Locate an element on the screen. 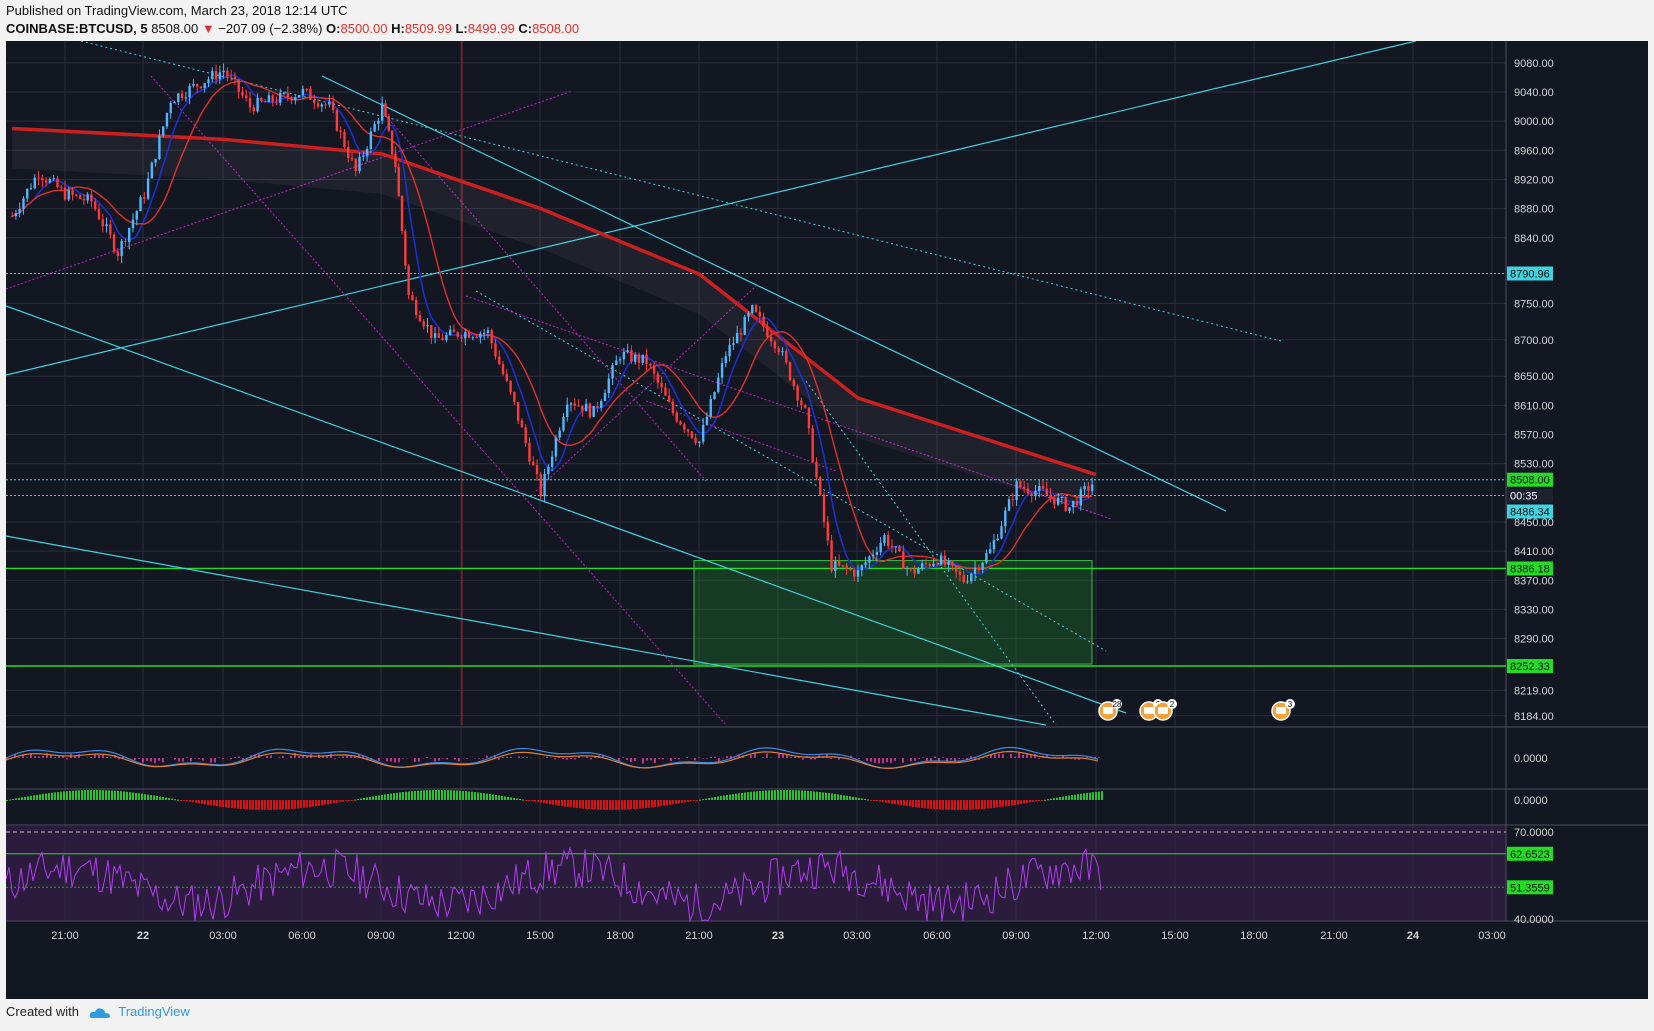 Image resolution: width=1654 pixels, height=1031 pixels. economic-event-flag-icon: 28 is located at coordinates (1110, 710).